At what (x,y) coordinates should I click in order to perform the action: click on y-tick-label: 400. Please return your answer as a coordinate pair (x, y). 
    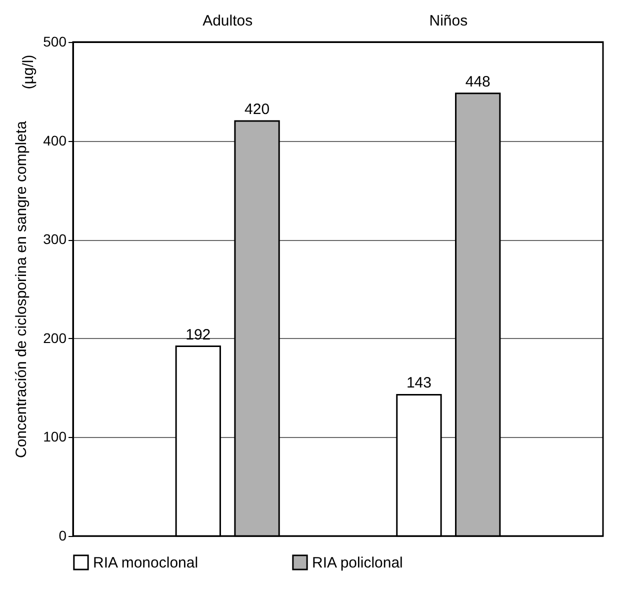
    Looking at the image, I should click on (55, 140).